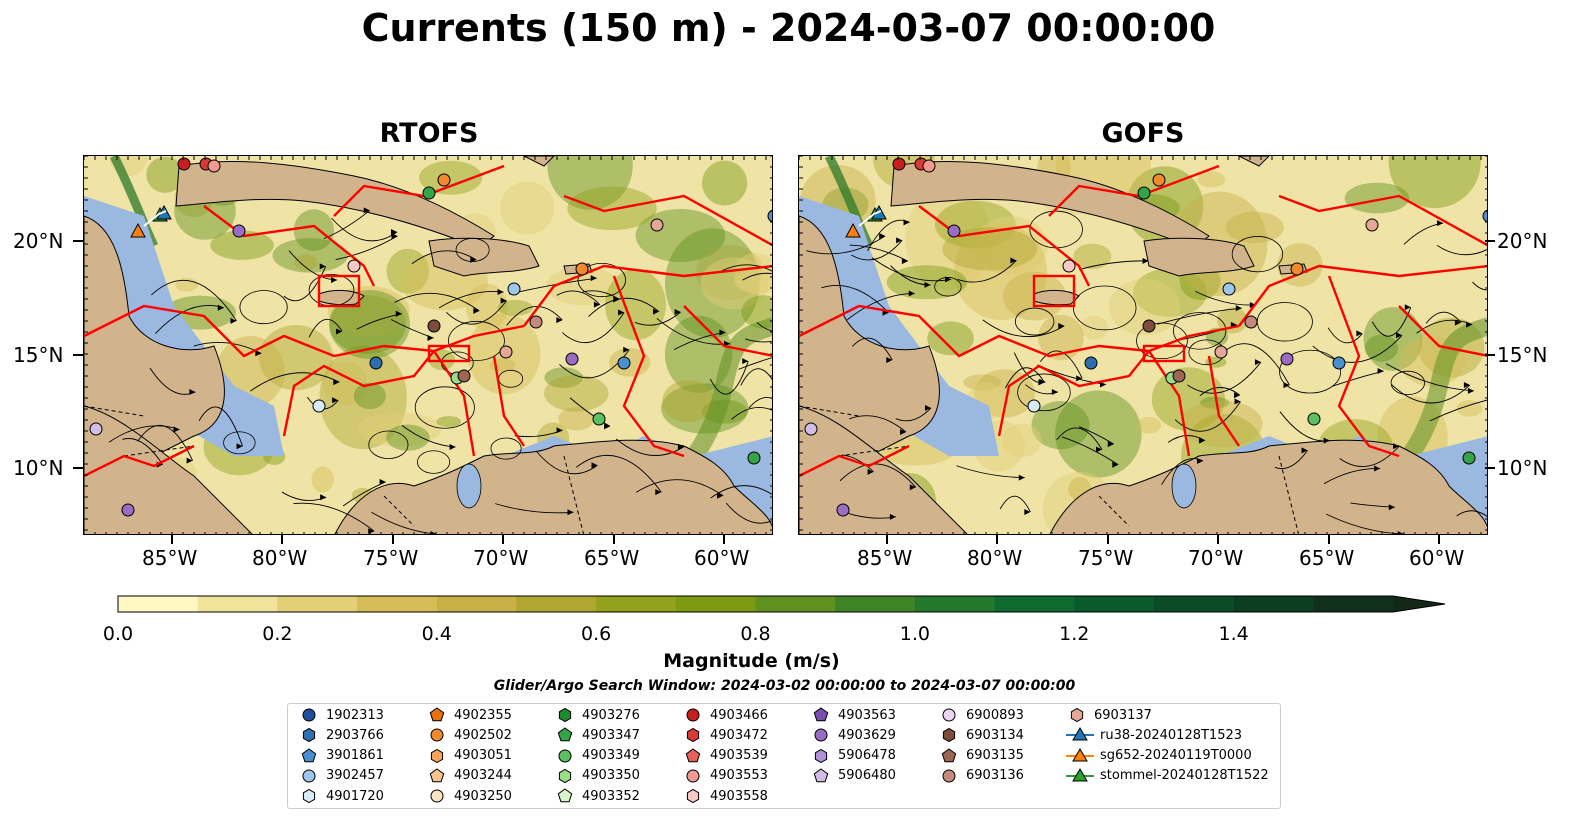  What do you see at coordinates (483, 715) in the screenshot?
I see `legend-label: 4902355` at bounding box center [483, 715].